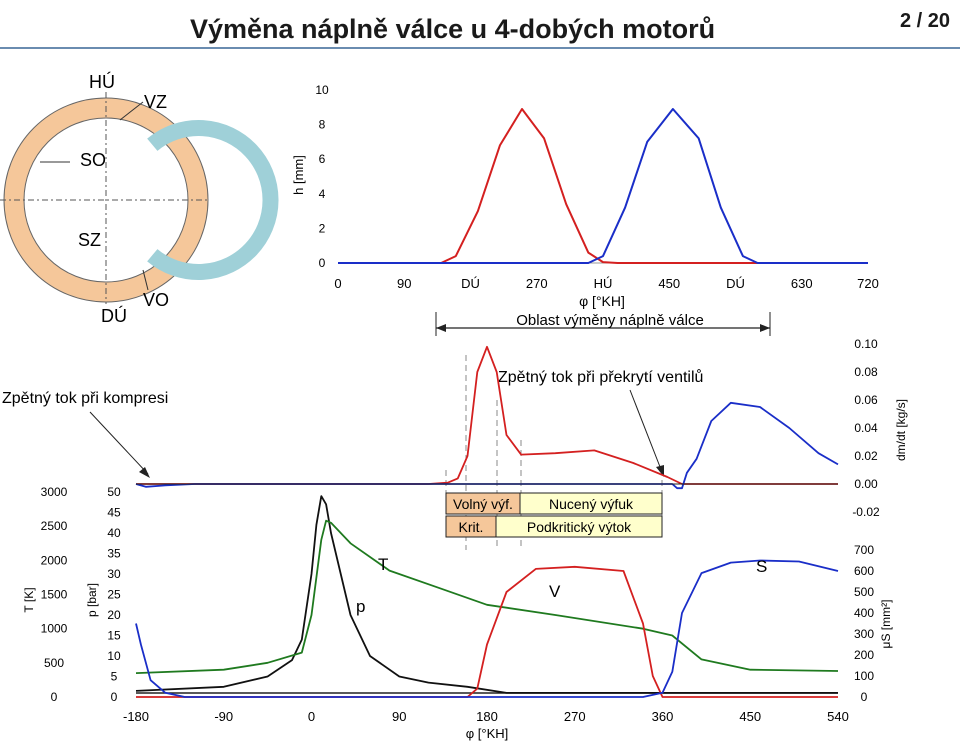  Describe the element at coordinates (114, 554) in the screenshot. I see `p-axis-tick: 35` at that location.